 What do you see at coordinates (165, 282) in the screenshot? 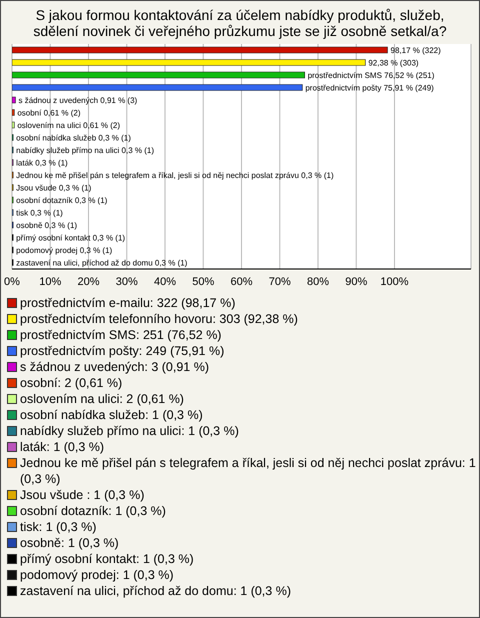
I see `x-tick-label: 40%` at bounding box center [165, 282].